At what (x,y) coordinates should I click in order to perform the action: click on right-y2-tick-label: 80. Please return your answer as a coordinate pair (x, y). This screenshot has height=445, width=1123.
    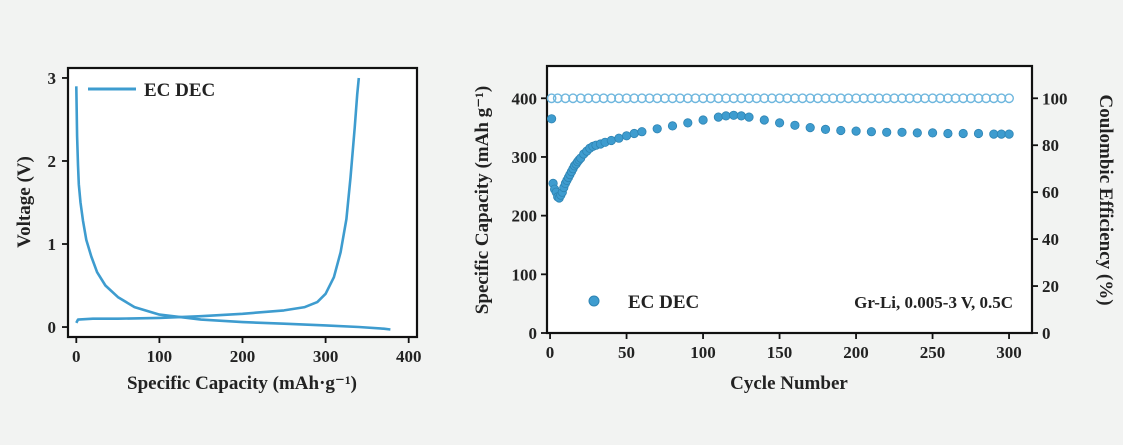
    Looking at the image, I should click on (1050, 145).